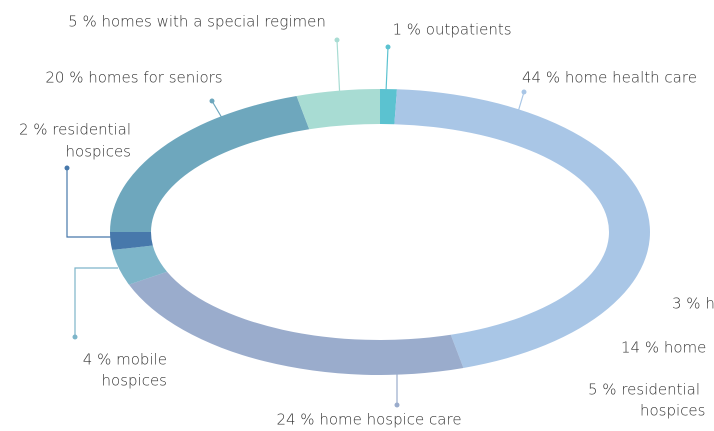 The height and width of the screenshot is (431, 714). What do you see at coordinates (644, 390) in the screenshot?
I see `clipped-label: 5 % residential` at bounding box center [644, 390].